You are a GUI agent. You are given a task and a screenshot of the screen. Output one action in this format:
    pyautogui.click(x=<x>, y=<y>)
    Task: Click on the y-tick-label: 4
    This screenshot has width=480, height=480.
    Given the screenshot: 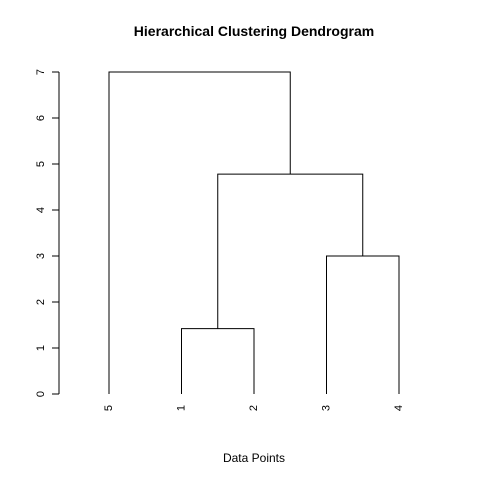 What is the action you would take?
    pyautogui.click(x=41, y=210)
    